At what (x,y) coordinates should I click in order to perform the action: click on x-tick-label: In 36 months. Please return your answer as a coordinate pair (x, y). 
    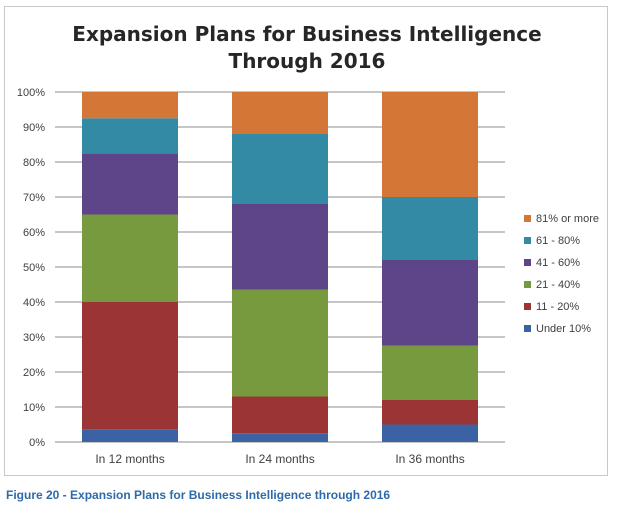
    Looking at the image, I should click on (429, 459).